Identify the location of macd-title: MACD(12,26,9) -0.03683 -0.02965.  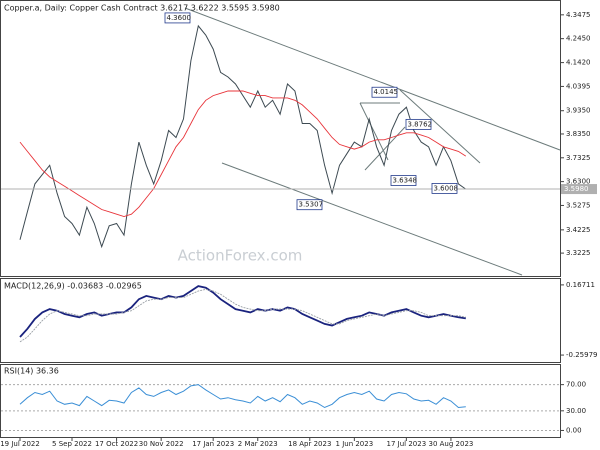
(73, 286).